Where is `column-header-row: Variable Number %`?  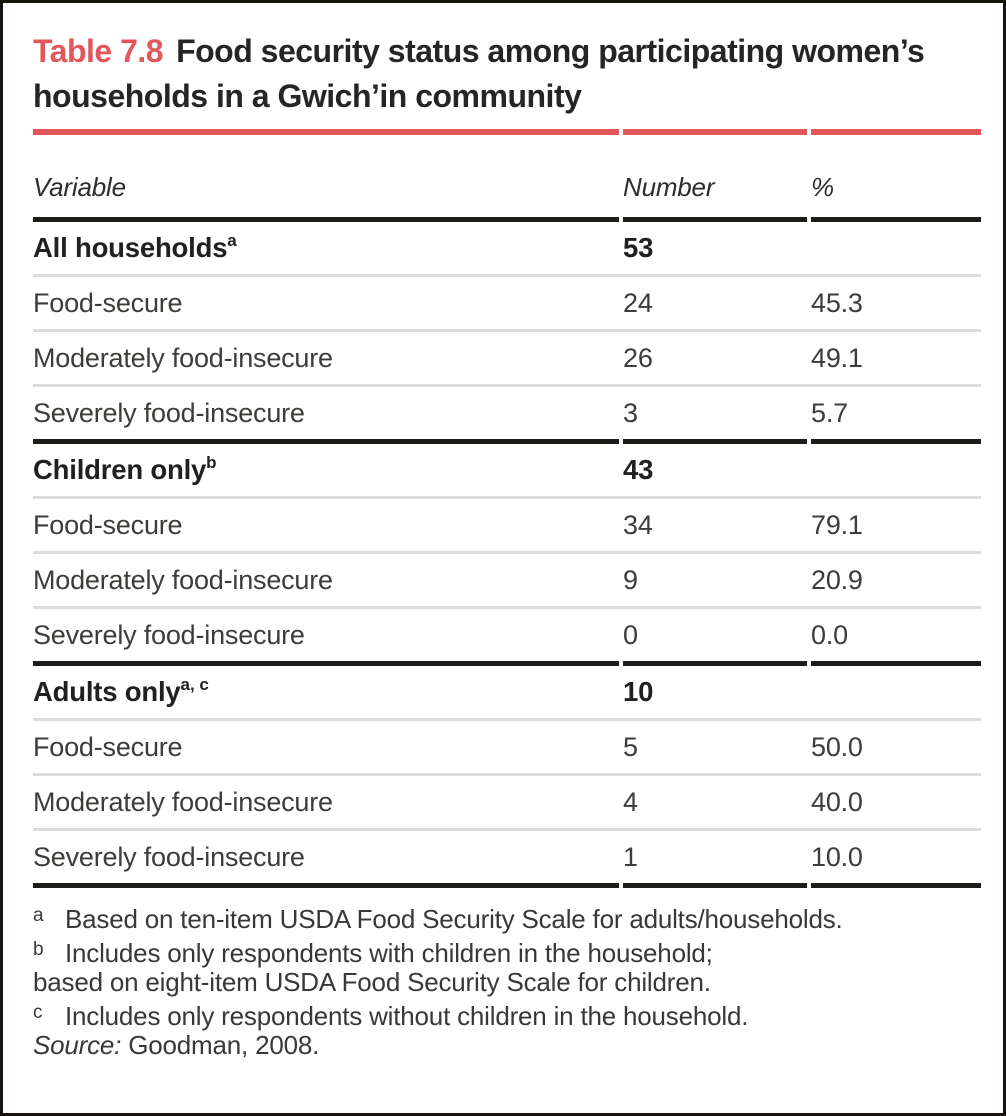 column-header-row: Variable Number % is located at coordinates (518, 176).